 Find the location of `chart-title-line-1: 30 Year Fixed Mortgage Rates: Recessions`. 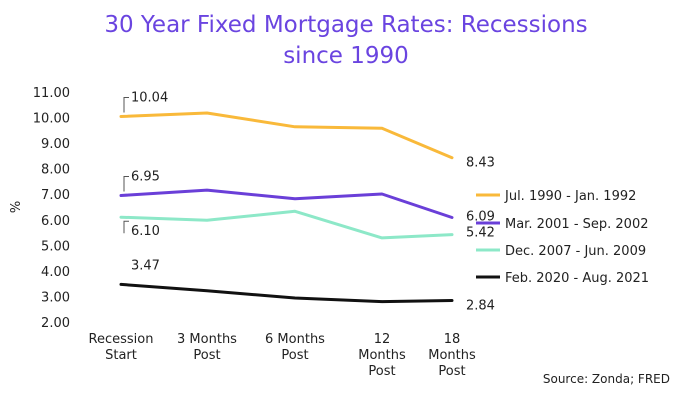

chart-title-line-1: 30 Year Fixed Mortgage Rates: Recessions is located at coordinates (346, 25).